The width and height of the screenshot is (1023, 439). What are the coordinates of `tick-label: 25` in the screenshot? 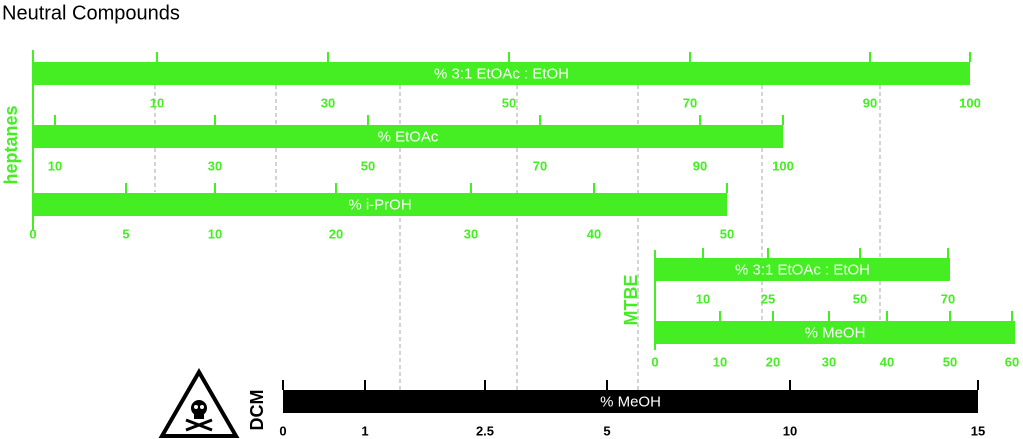 It's located at (768, 298).